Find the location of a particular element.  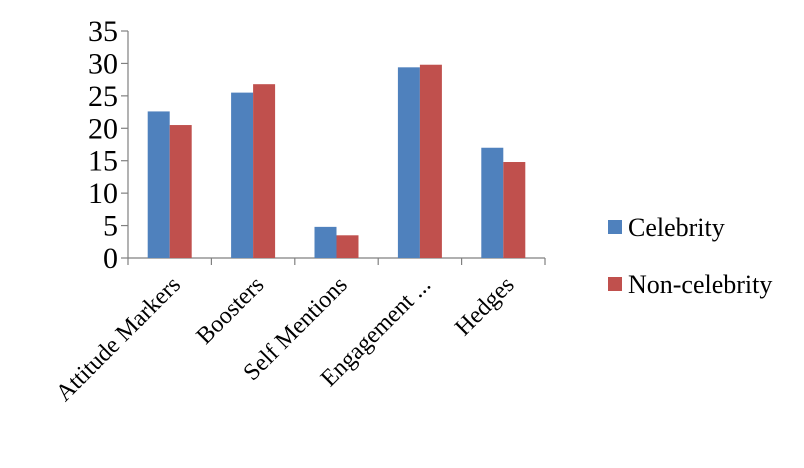

x-category-label: Boosters is located at coordinates (231, 311).